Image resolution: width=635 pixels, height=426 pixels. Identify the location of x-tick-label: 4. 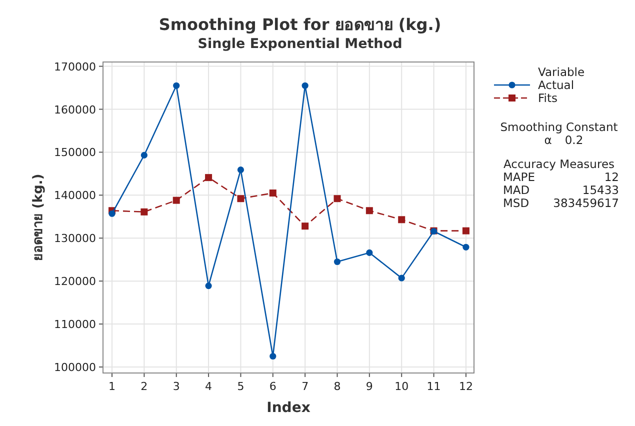
(208, 386).